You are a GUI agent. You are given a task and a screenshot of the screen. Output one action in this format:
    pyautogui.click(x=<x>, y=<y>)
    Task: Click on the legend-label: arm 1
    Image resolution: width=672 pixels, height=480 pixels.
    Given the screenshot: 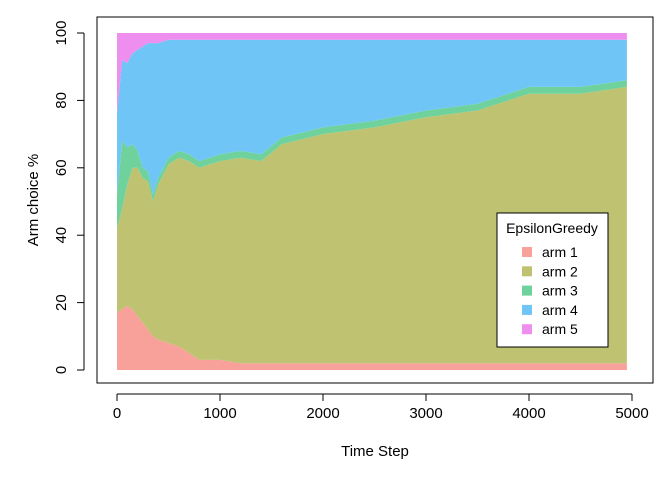 What is the action you would take?
    pyautogui.click(x=560, y=252)
    